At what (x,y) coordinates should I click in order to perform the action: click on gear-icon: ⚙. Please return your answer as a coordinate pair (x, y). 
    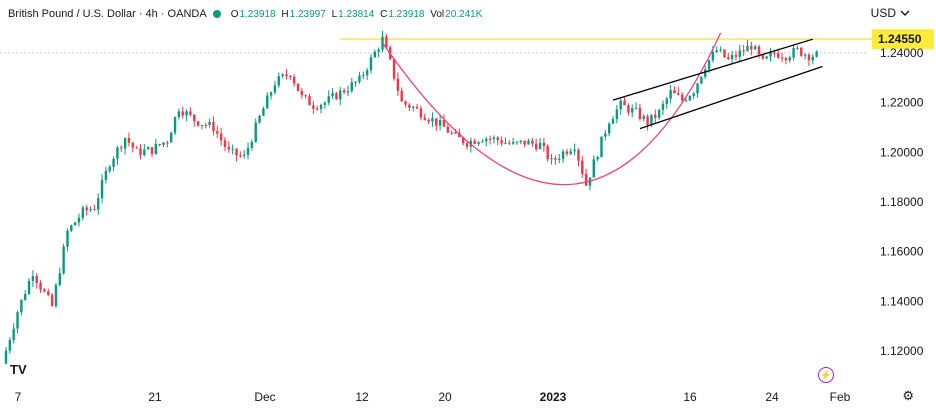
    Looking at the image, I should click on (908, 395).